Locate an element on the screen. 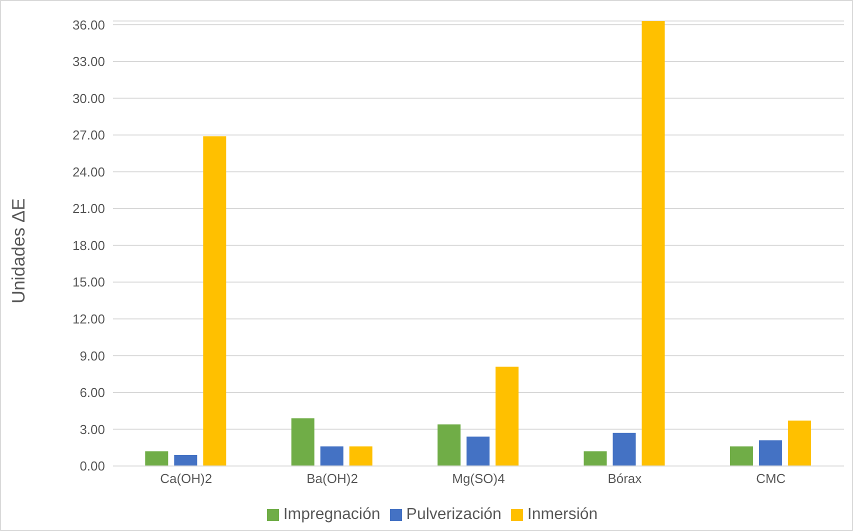  y-tick-label: 27.00 is located at coordinates (88, 135).